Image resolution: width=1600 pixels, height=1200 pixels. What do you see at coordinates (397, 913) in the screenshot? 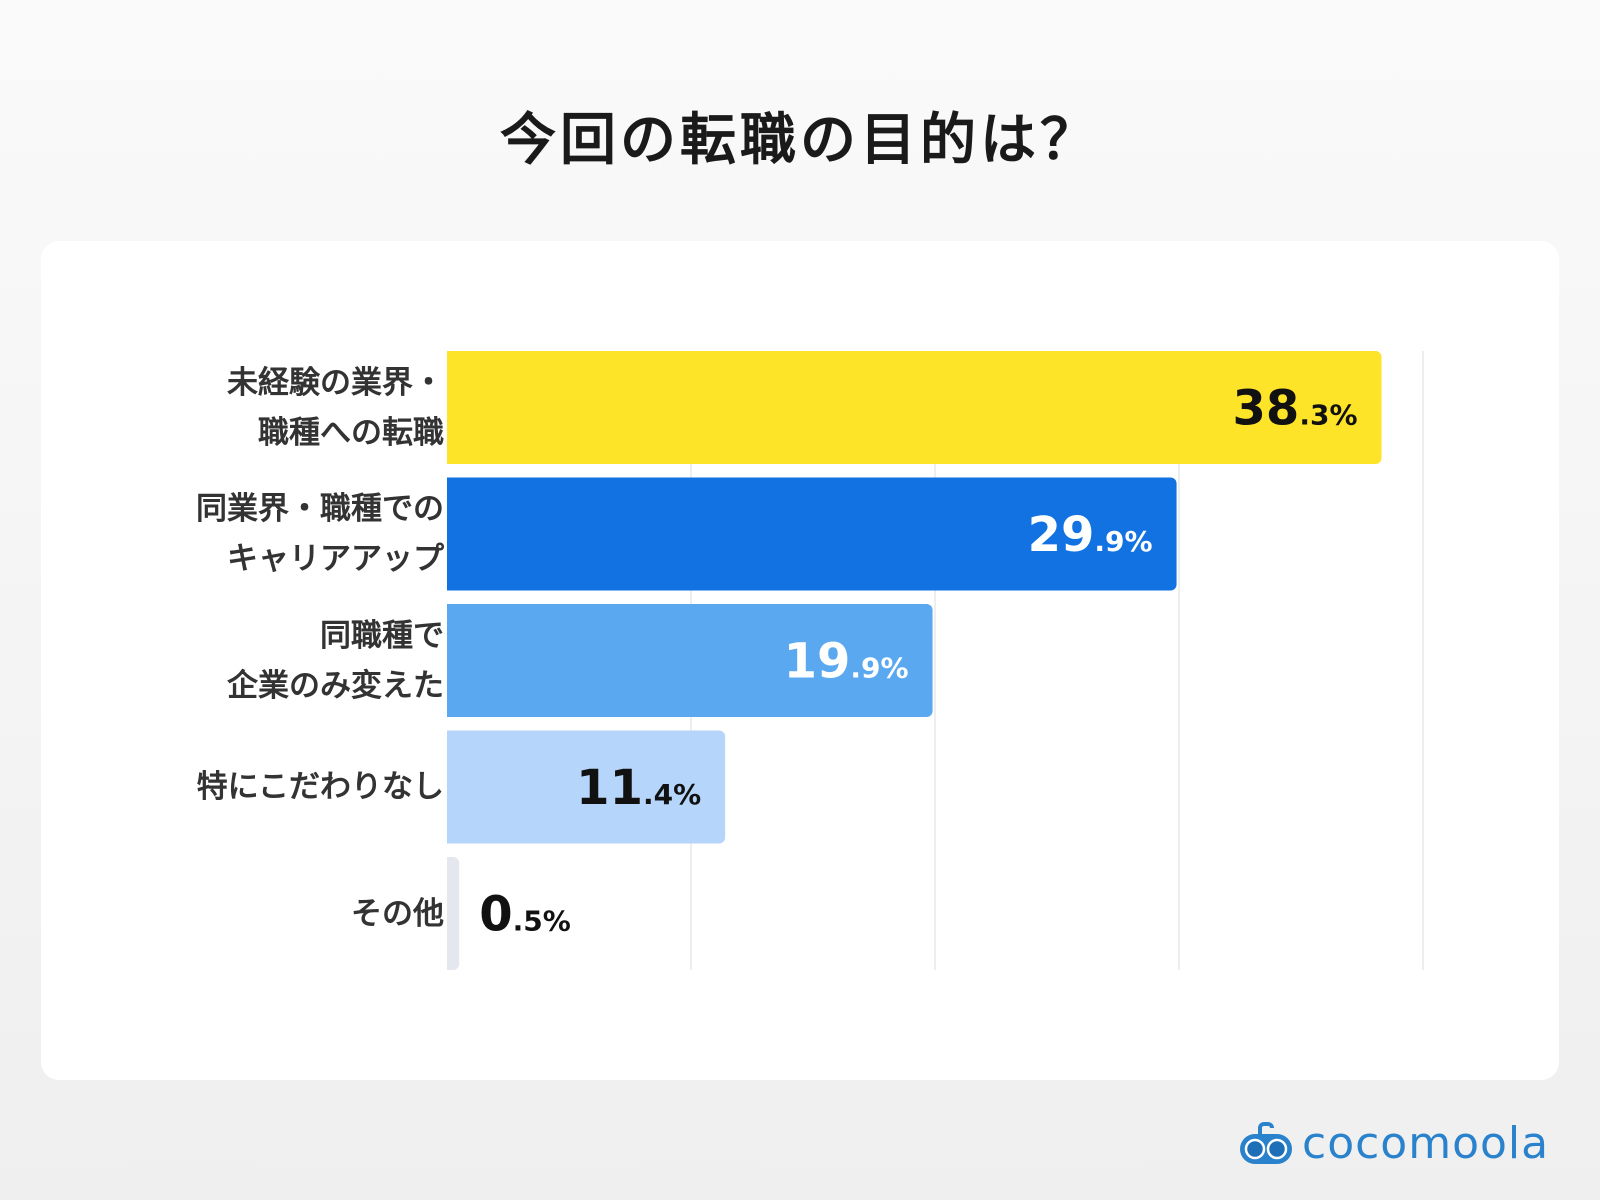
I see `category-label: その他` at bounding box center [397, 913].